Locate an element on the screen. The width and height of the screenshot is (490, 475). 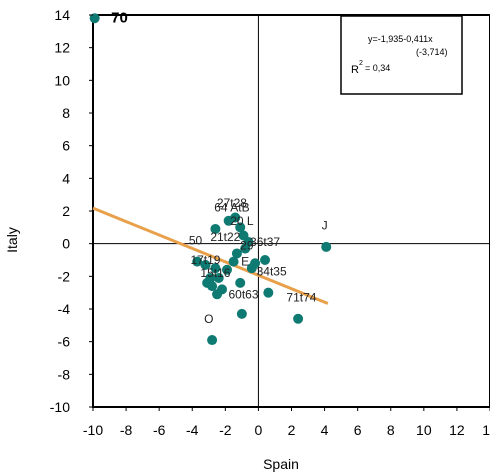
point-label: 17t19 is located at coordinates (205, 260).